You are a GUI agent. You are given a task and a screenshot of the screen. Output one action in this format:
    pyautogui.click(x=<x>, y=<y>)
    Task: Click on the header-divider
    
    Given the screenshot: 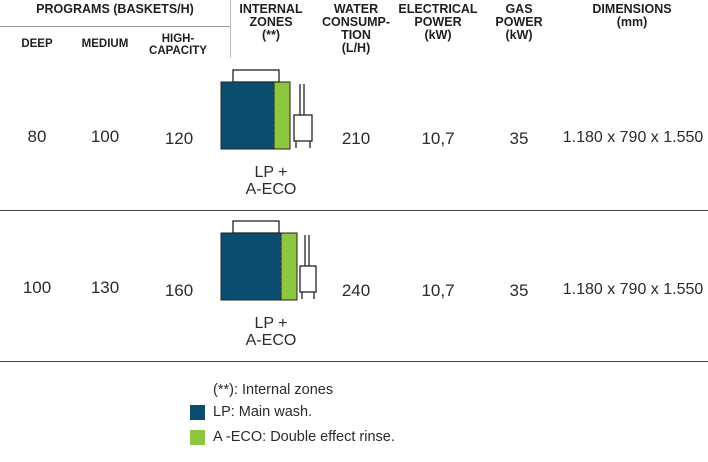 What is the action you would take?
    pyautogui.click(x=230, y=29)
    